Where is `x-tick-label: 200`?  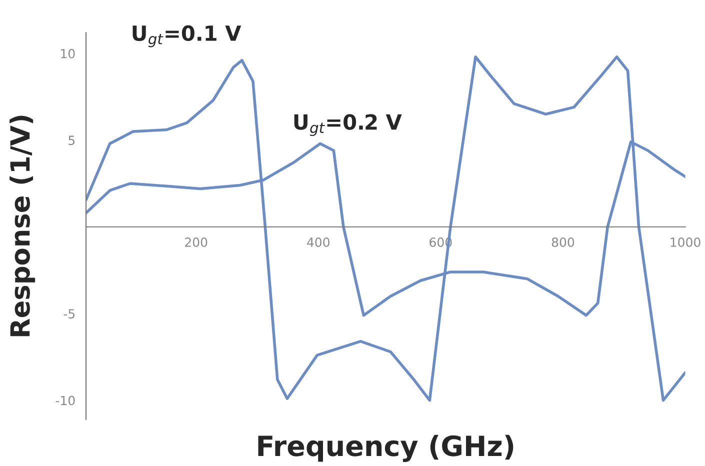 x-tick-label: 200 is located at coordinates (196, 242).